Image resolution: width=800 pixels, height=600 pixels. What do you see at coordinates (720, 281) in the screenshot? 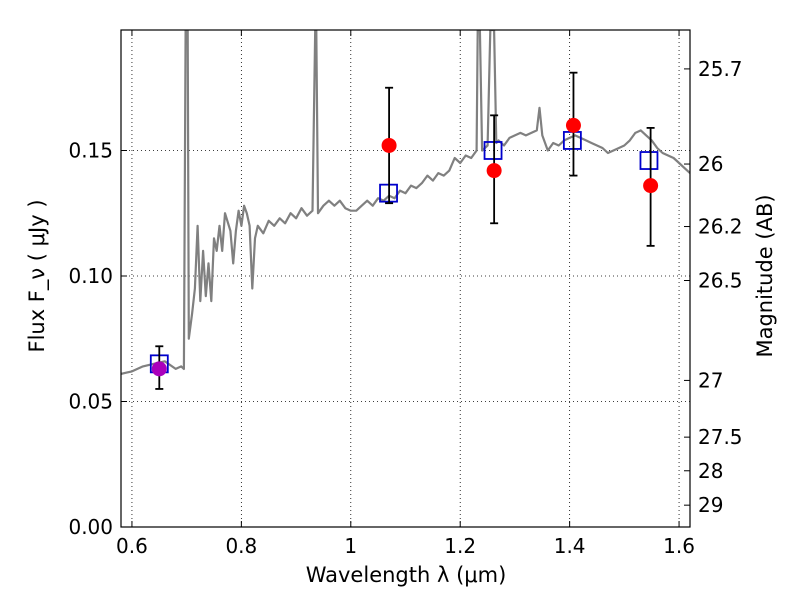
I see `y2-tick-label: 26.5` at bounding box center [720, 281].